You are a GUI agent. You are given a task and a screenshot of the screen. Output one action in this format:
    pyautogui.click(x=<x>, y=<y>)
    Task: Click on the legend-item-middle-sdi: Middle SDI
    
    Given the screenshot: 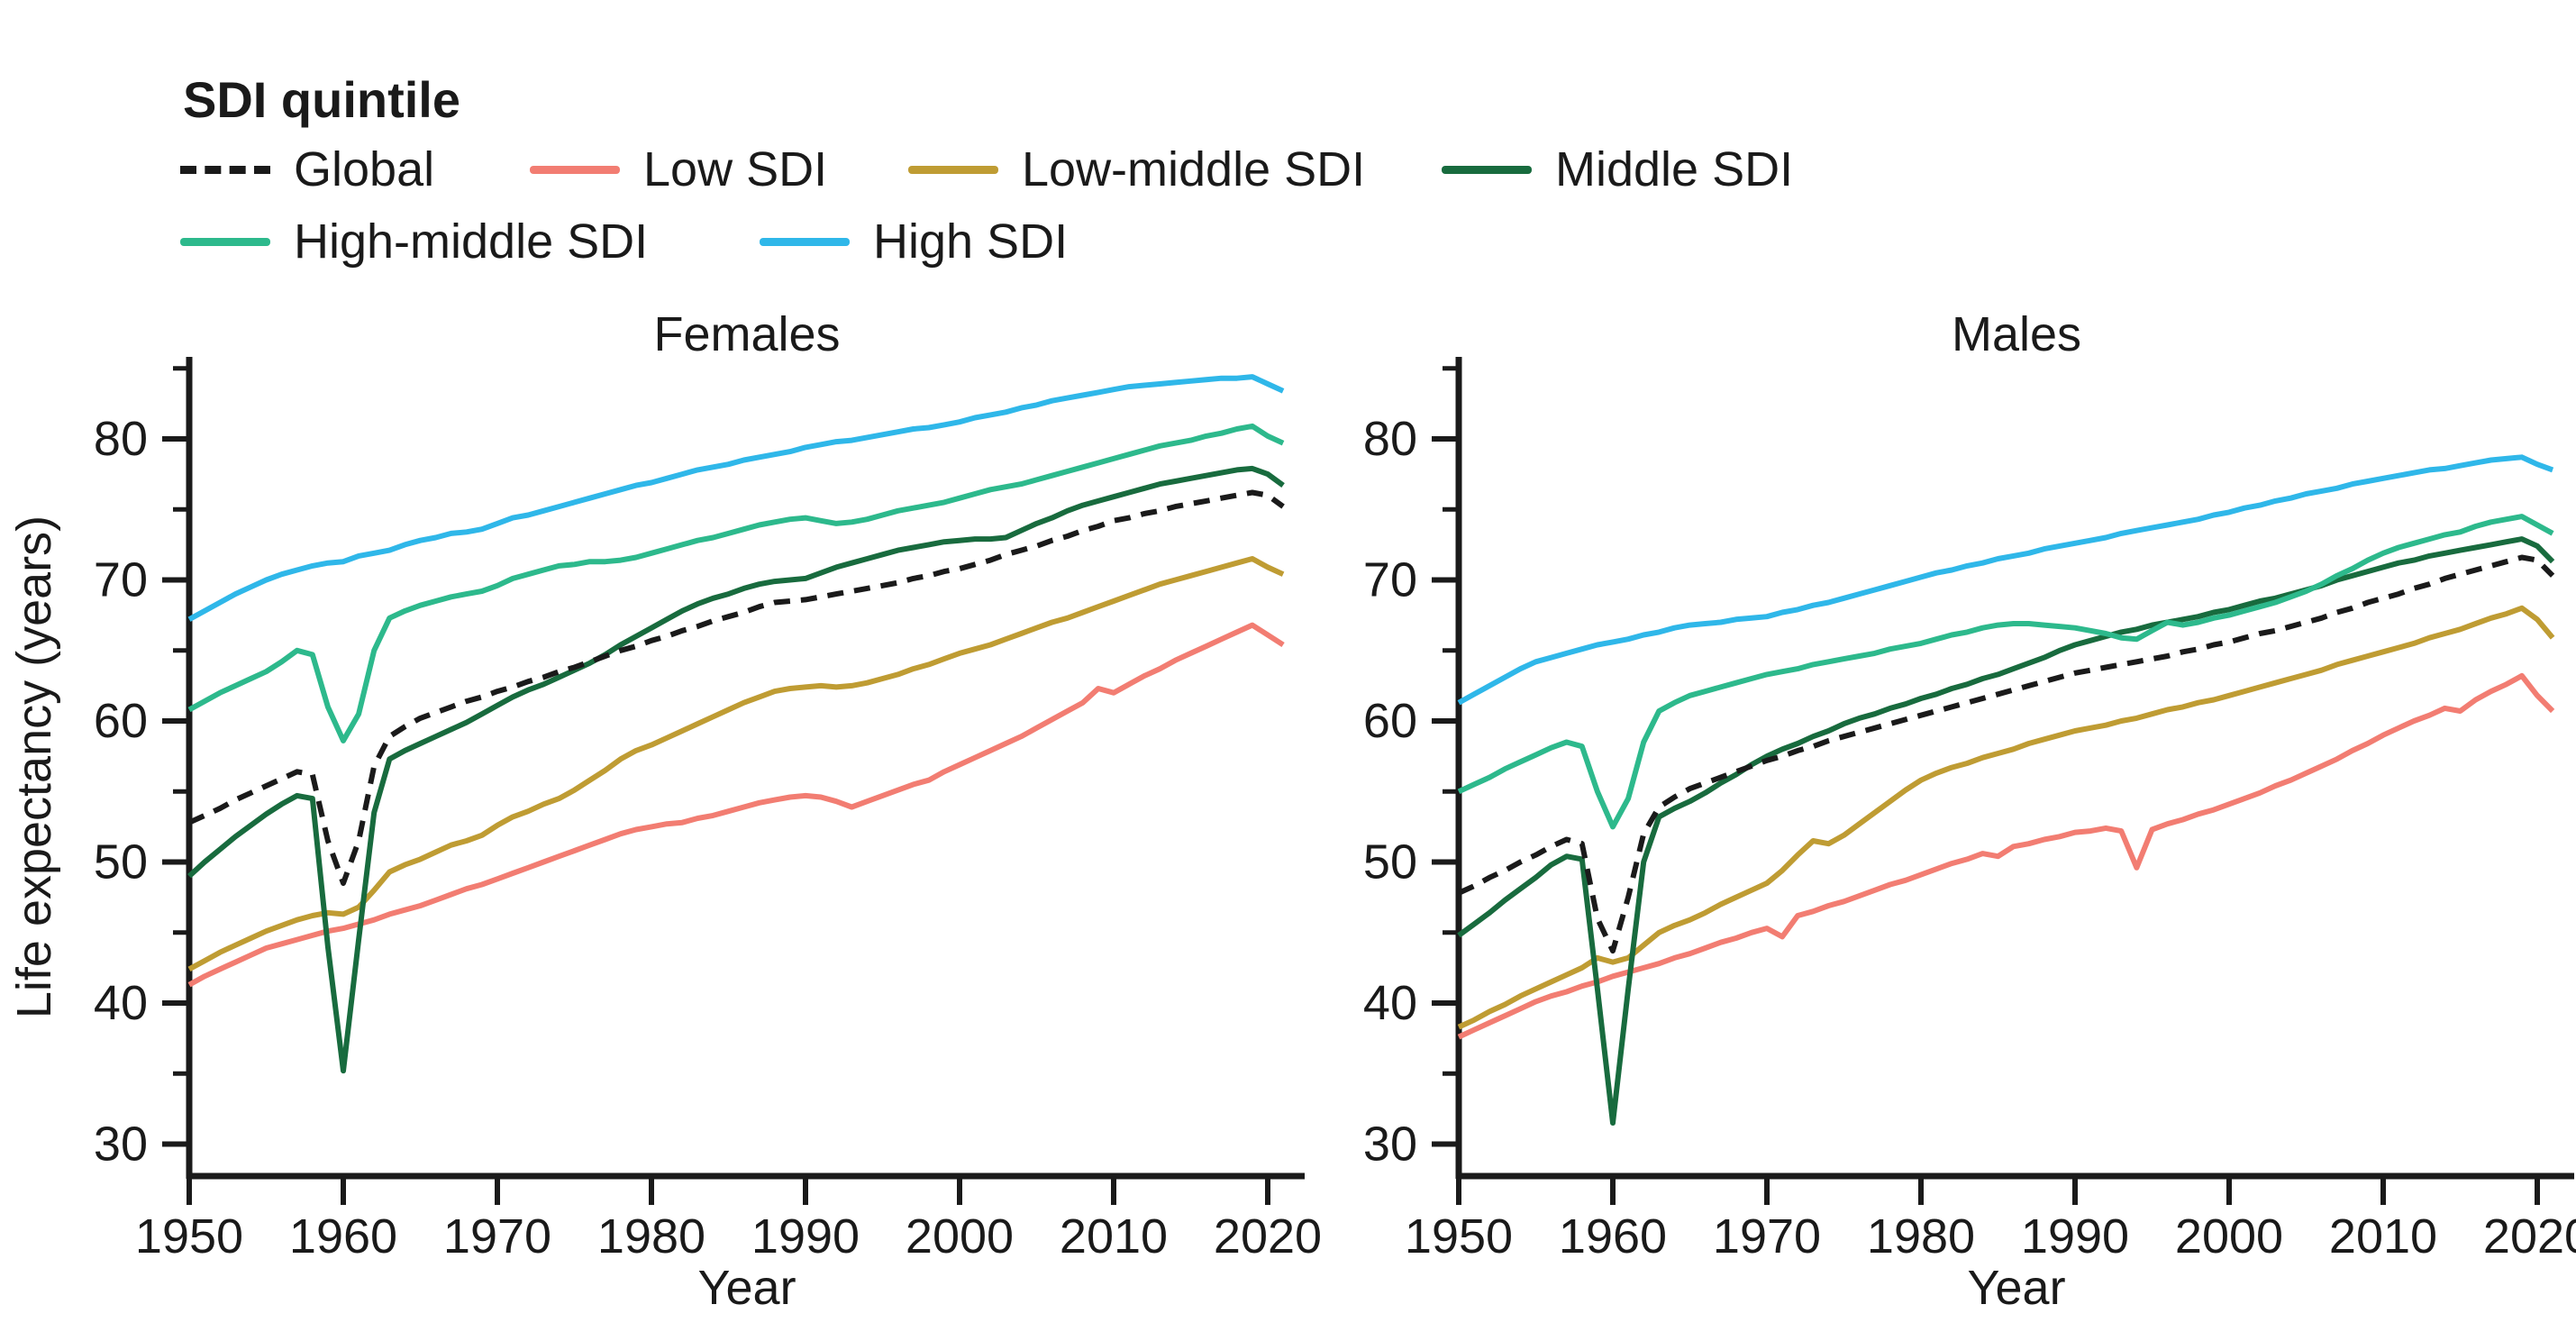 What is the action you would take?
    pyautogui.click(x=1618, y=169)
    